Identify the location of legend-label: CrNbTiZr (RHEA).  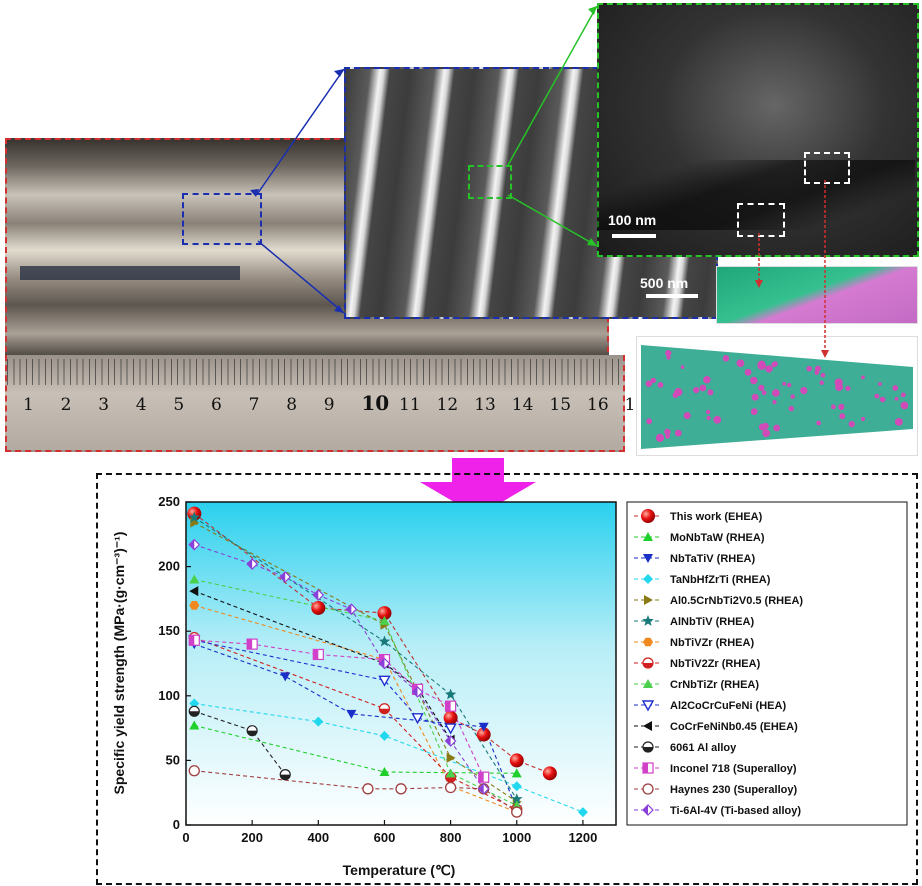
(714, 685).